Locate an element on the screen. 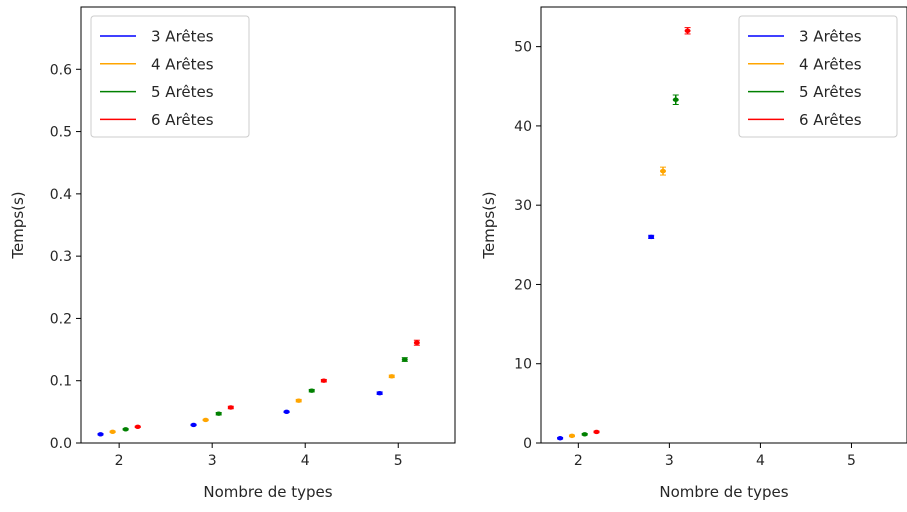 The width and height of the screenshot is (907, 512). y-tick-label: 50 is located at coordinates (523, 48).